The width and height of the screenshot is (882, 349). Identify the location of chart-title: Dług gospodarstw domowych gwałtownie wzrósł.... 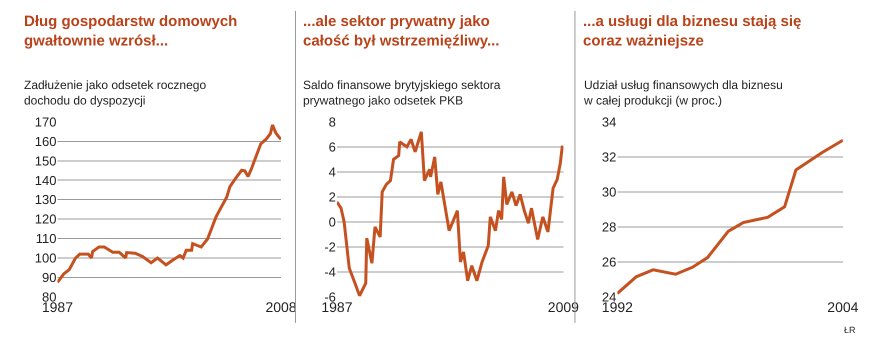
(131, 31).